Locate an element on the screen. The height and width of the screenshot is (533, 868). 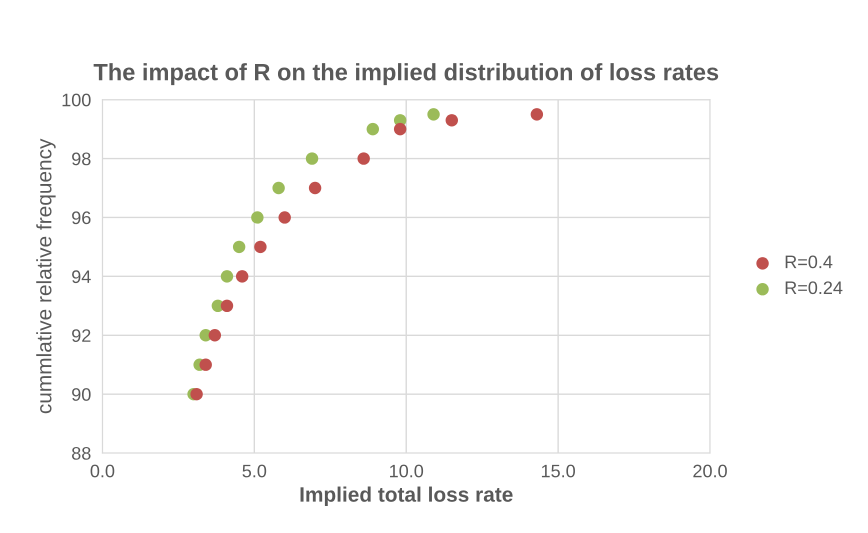
x-axis-title: Implied total loss rate is located at coordinates (406, 496).